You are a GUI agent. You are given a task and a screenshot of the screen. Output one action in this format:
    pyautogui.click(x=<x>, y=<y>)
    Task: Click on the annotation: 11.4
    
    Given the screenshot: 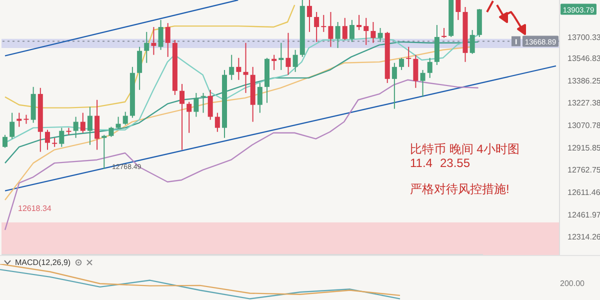 What is the action you would take?
    pyautogui.click(x=421, y=163)
    